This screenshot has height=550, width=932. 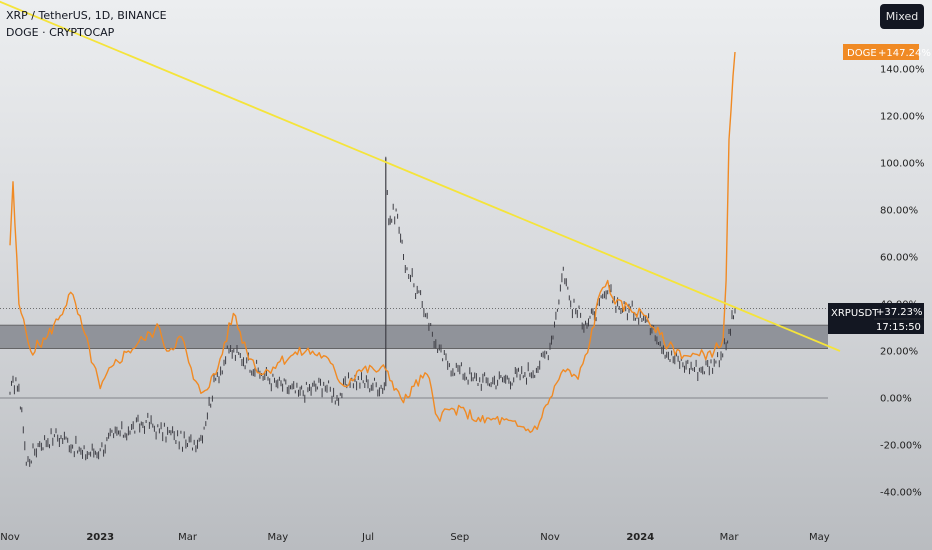 I want to click on y-tick-label: 60.00%, so click(x=899, y=258).